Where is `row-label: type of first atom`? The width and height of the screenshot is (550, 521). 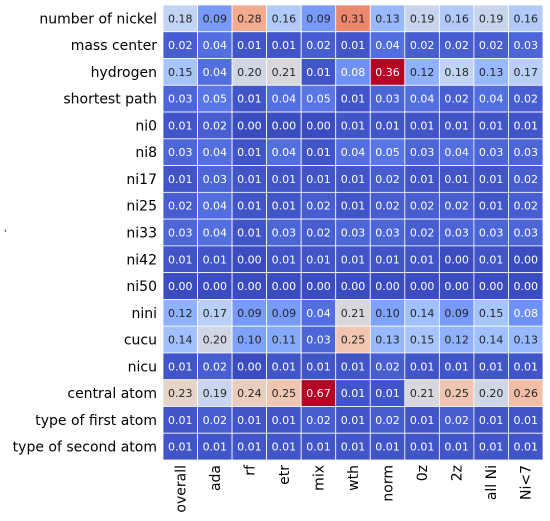 row-label: type of first atom is located at coordinates (96, 421).